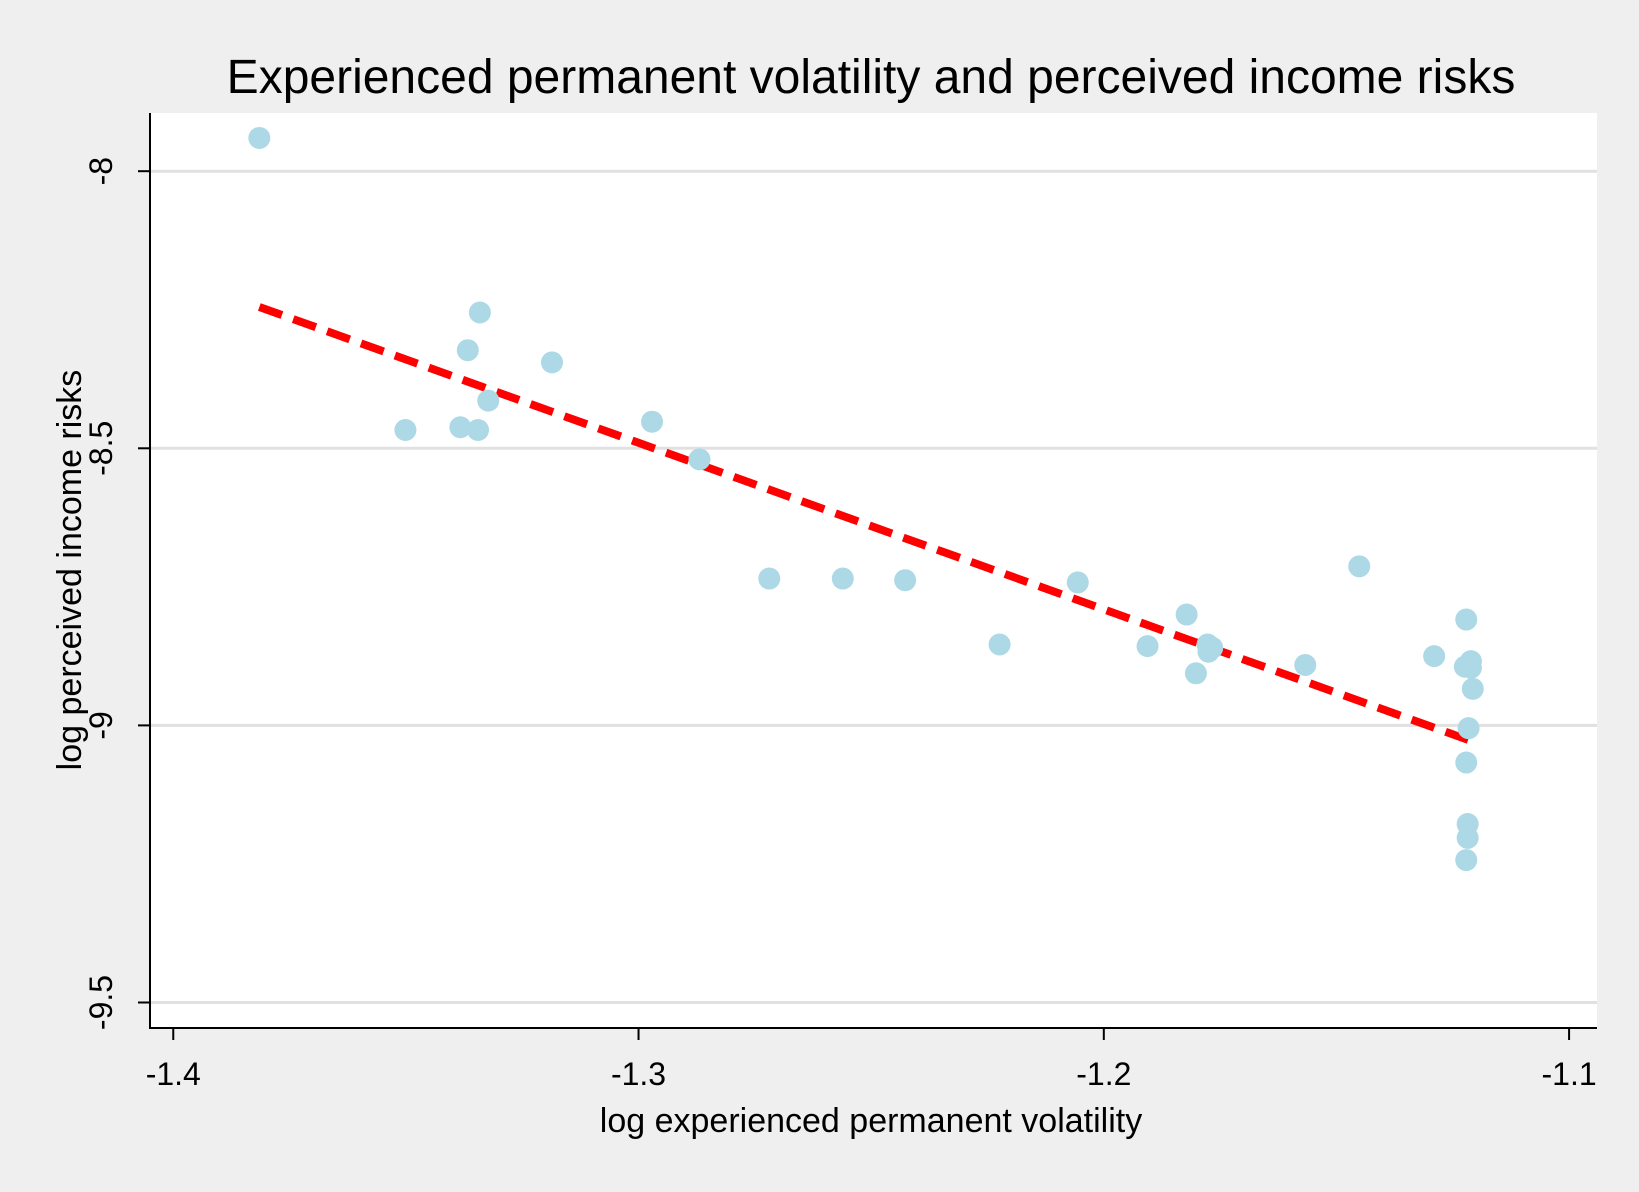 The height and width of the screenshot is (1192, 1639). What do you see at coordinates (116, 593) in the screenshot?
I see `y-axis-ticks: -8 -8.5 -9 -9.5` at bounding box center [116, 593].